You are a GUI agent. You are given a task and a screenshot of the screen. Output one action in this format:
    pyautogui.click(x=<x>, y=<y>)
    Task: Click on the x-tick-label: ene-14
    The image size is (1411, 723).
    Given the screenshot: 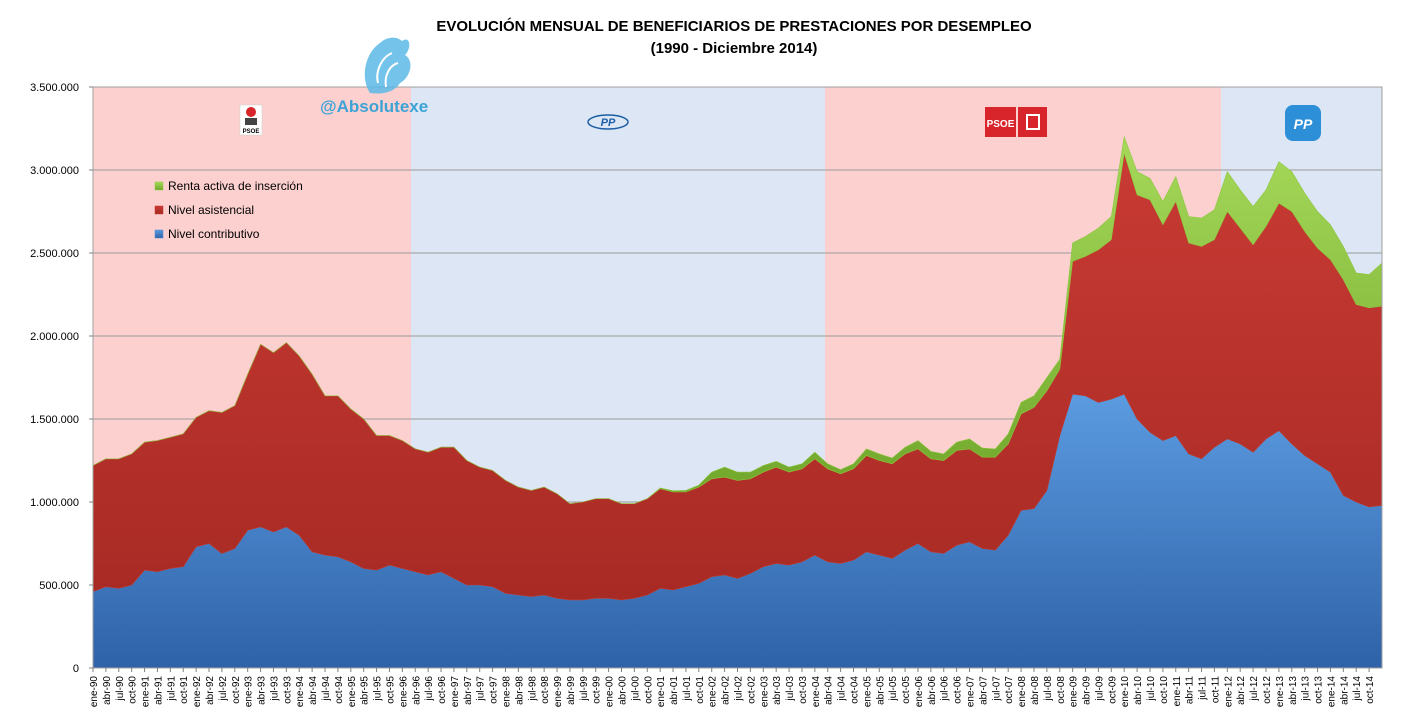 What is the action you would take?
    pyautogui.click(x=1331, y=692)
    